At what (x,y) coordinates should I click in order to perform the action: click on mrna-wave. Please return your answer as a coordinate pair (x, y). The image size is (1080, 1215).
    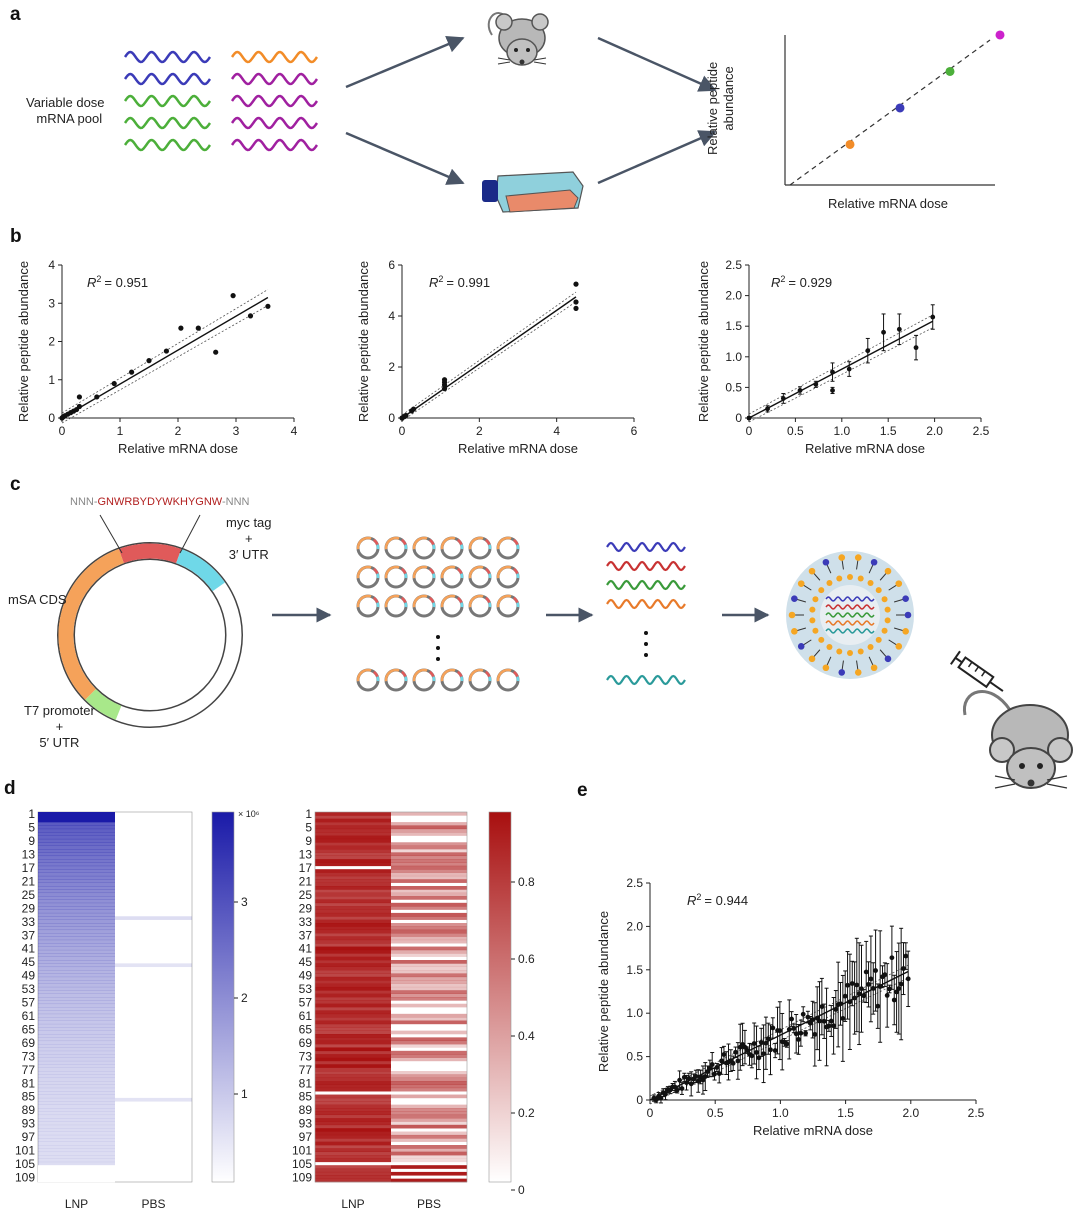
    Looking at the image, I should click on (274, 101).